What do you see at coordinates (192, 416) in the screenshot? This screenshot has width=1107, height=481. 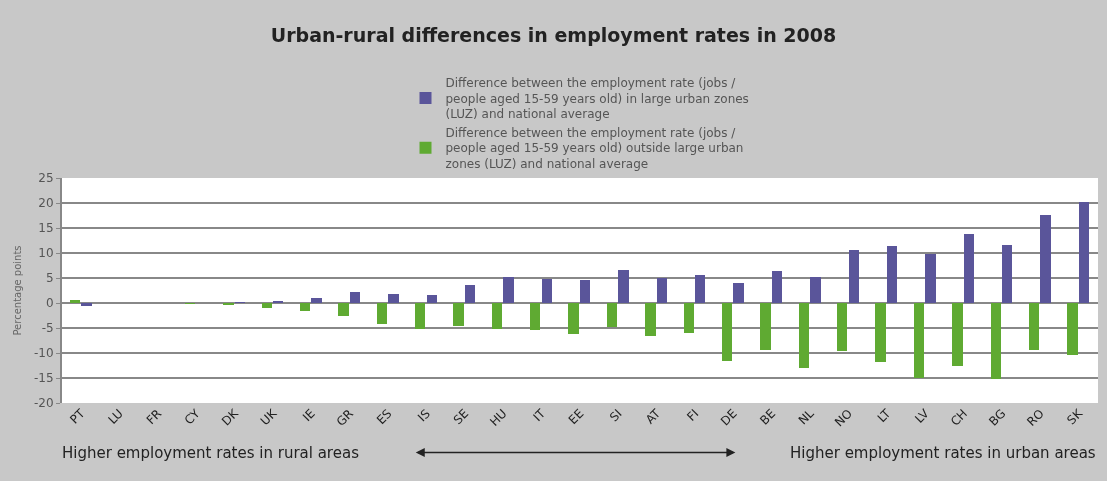 I see `x-tick-label: CY` at bounding box center [192, 416].